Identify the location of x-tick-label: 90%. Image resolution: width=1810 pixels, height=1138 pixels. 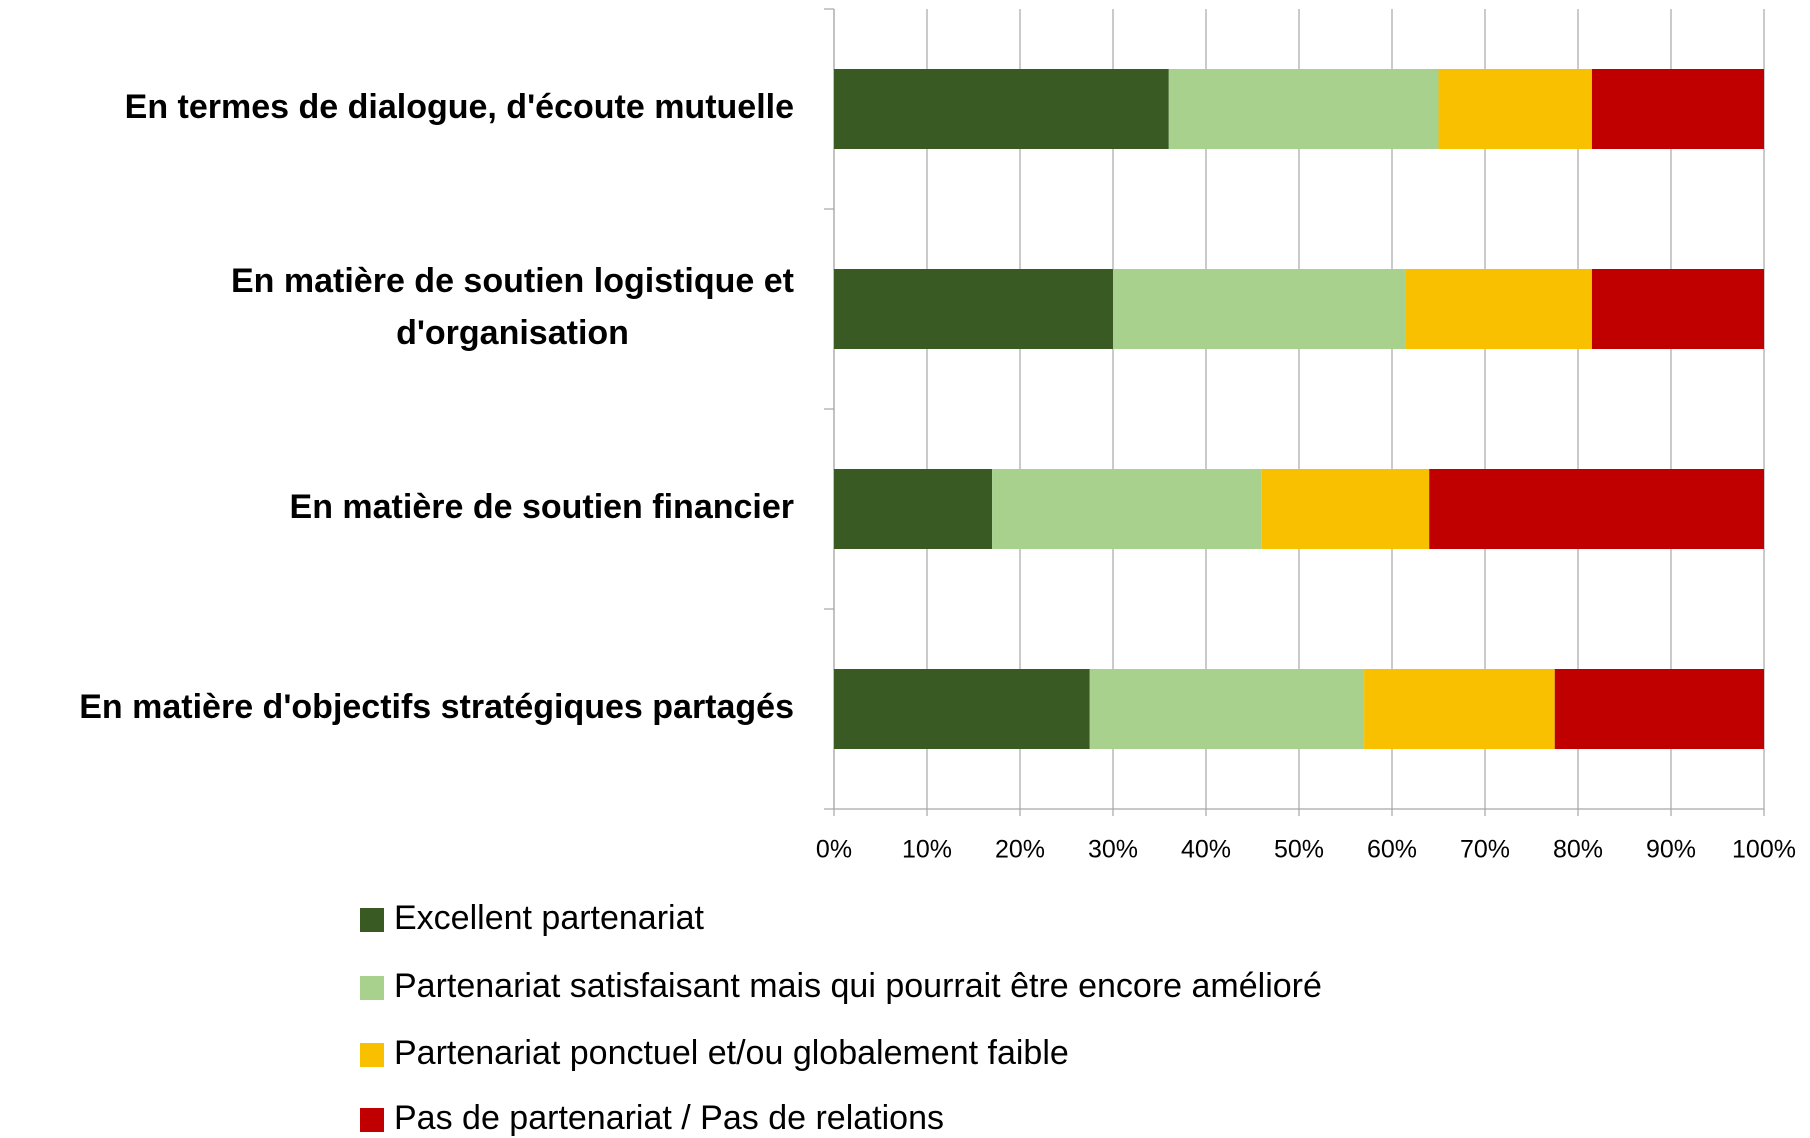
(1671, 850).